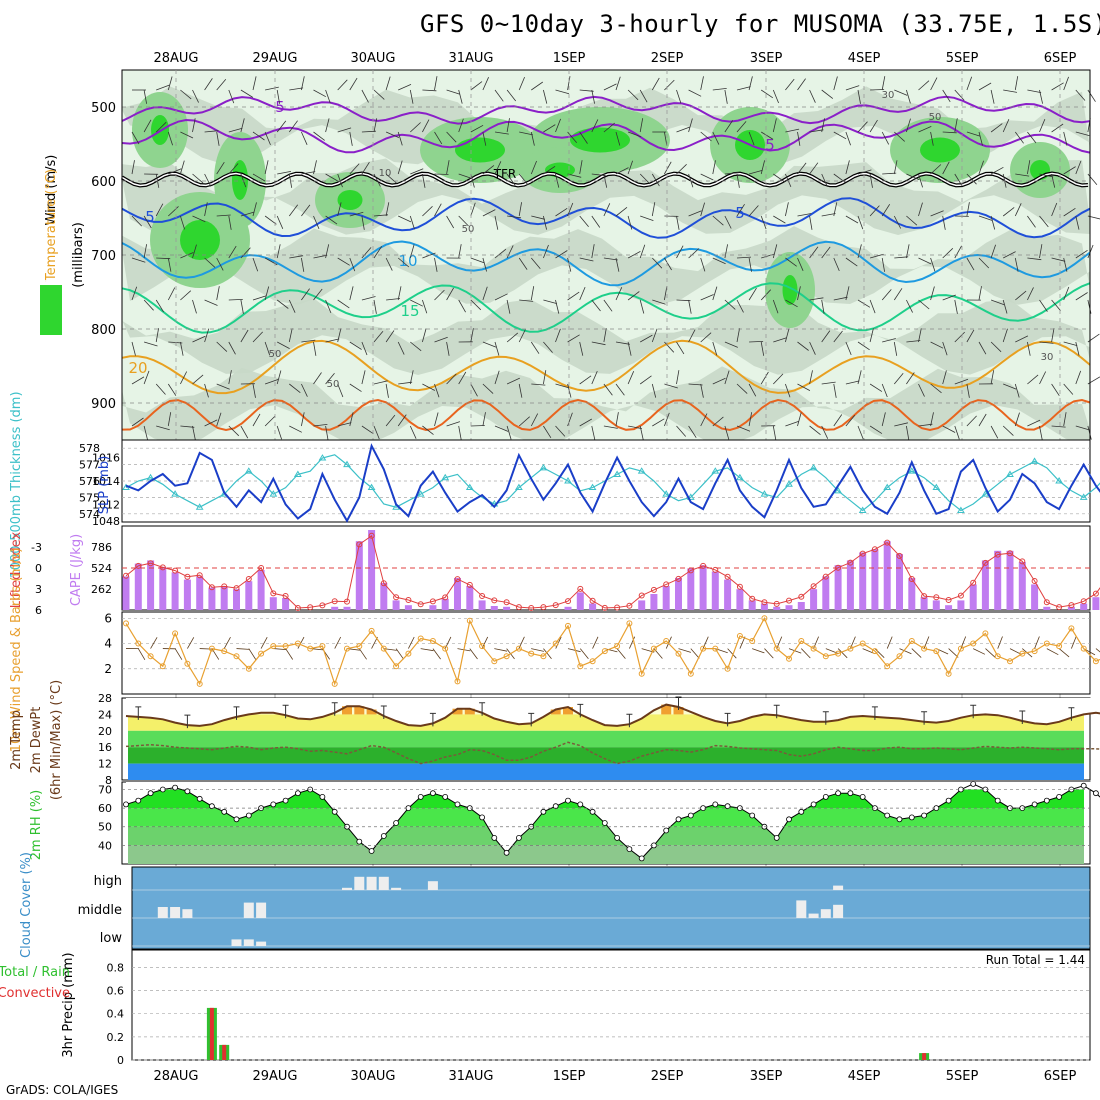 This screenshot has width=1100, height=1100. Describe the element at coordinates (924, 1056) in the screenshot. I see `precip-convective-bar` at that location.